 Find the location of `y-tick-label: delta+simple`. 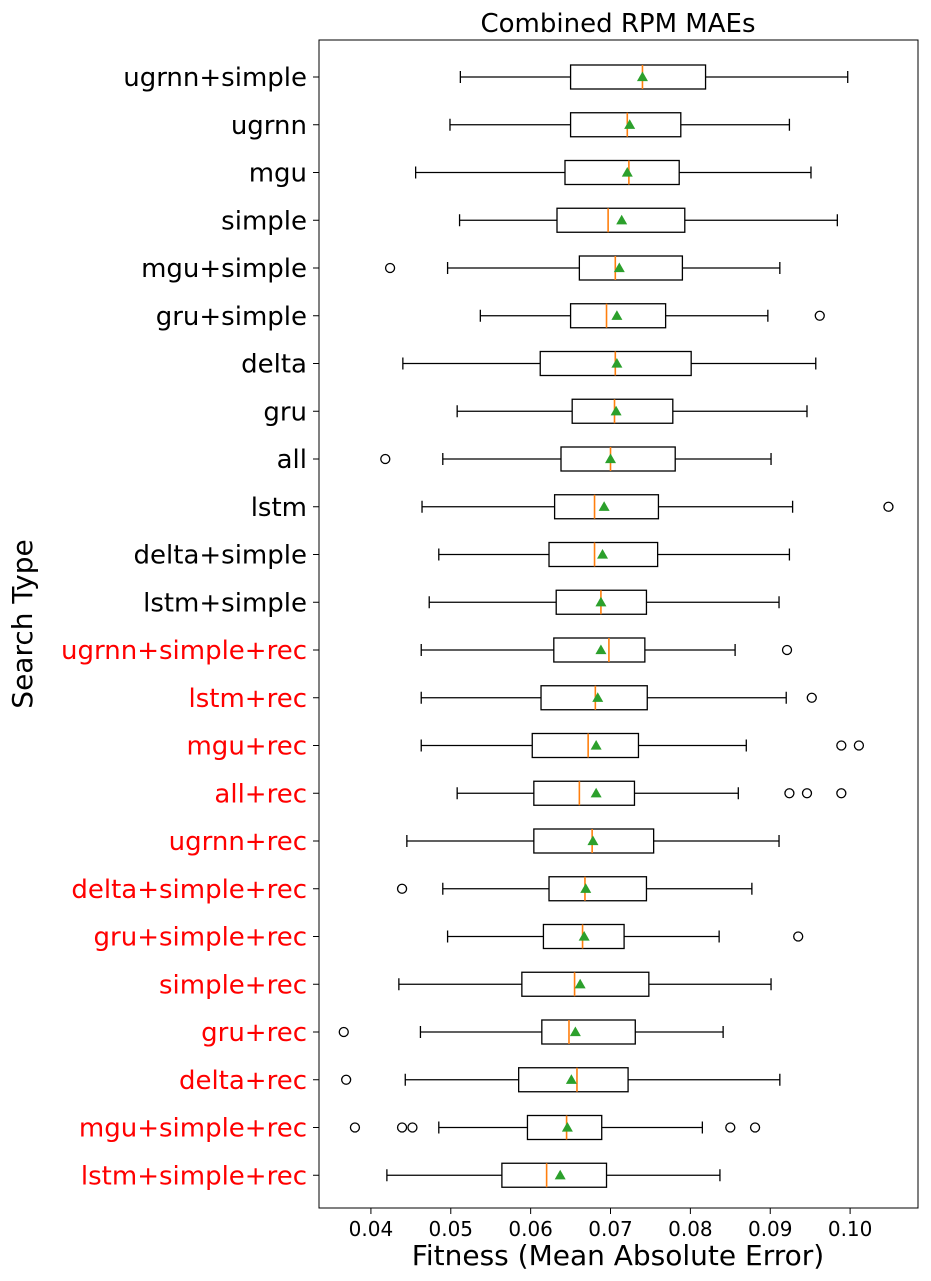

y-tick-label: delta+simple is located at coordinates (220, 556).